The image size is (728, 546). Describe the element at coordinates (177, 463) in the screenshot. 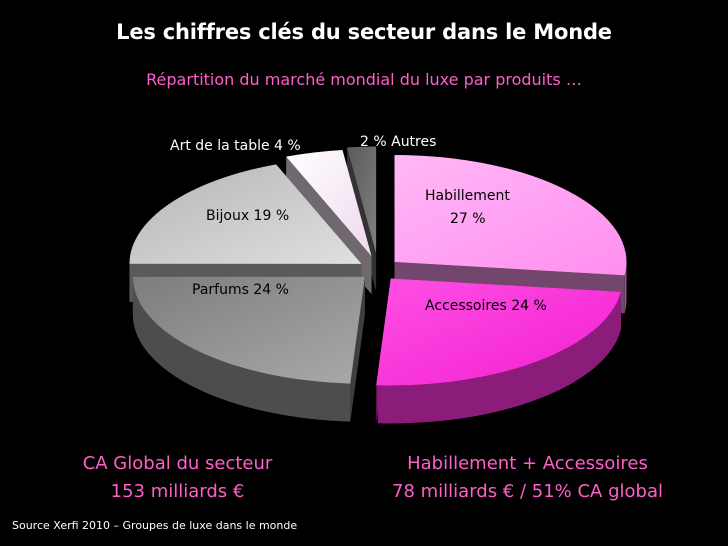

I see `global-revenue-label: CA Global du secteur` at that location.